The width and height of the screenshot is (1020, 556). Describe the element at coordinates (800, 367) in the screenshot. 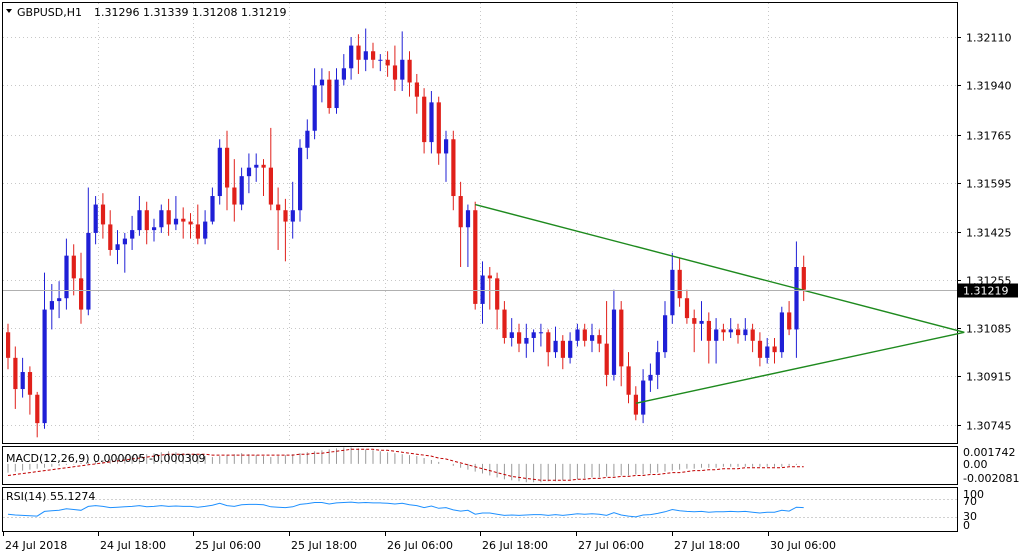

I see `triangle-lower-trendline` at that location.